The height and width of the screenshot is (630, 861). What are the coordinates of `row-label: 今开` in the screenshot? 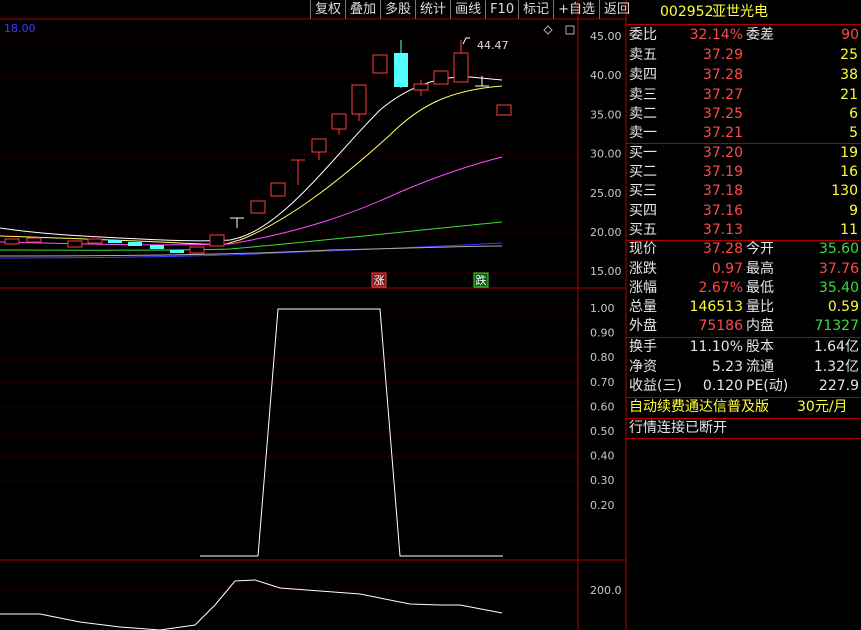 It's located at (760, 248).